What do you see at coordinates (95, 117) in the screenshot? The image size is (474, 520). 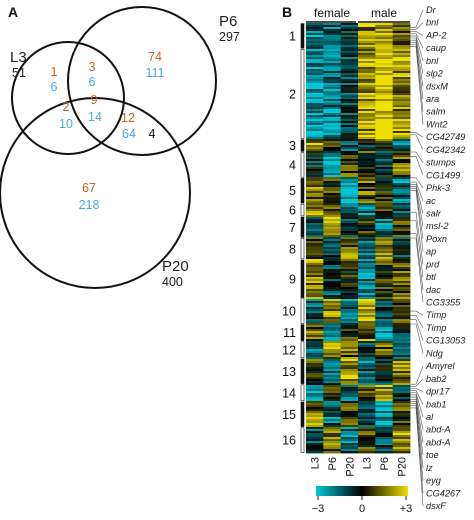 I see `count-all-down: 14` at bounding box center [95, 117].